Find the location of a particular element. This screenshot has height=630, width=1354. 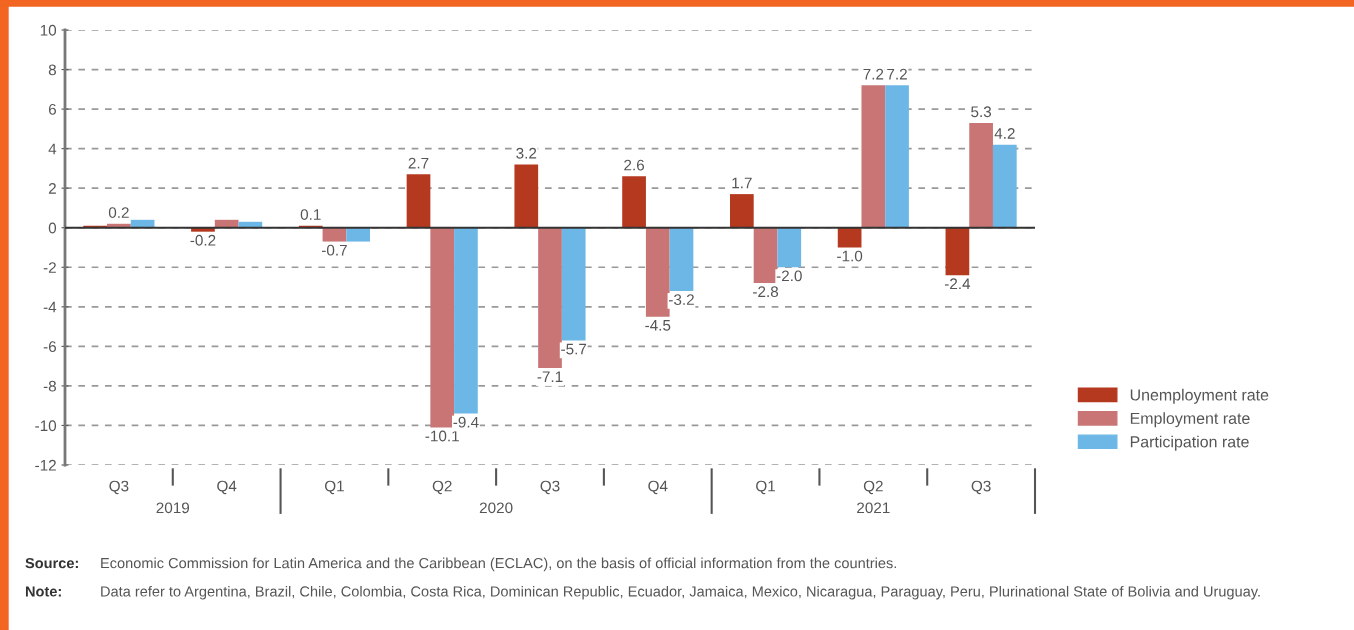

data-label: 0.2 is located at coordinates (118, 212).